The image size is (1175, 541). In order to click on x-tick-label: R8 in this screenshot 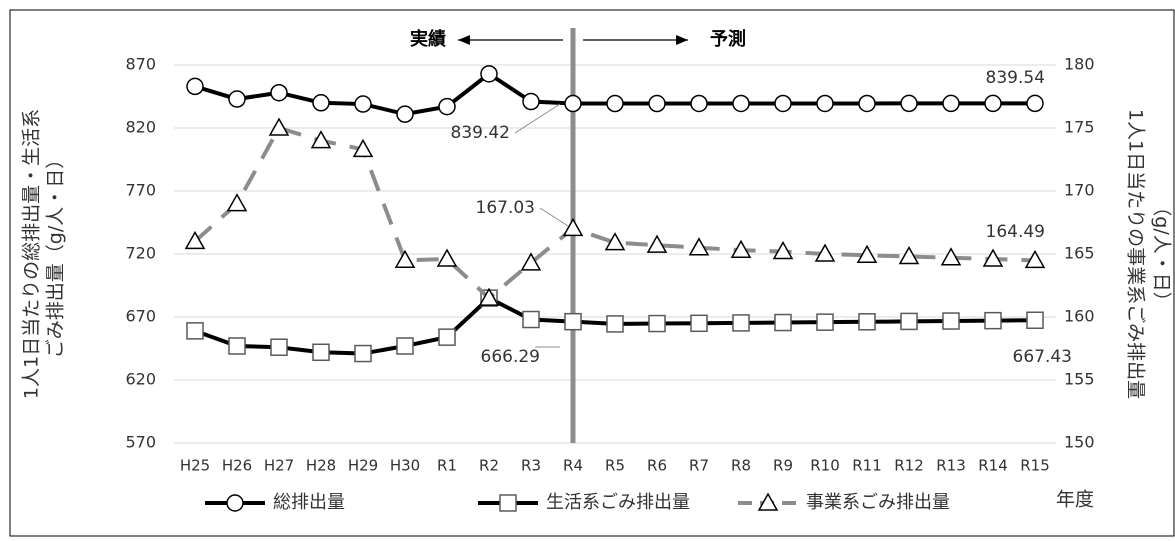, I will do `click(741, 466)`.